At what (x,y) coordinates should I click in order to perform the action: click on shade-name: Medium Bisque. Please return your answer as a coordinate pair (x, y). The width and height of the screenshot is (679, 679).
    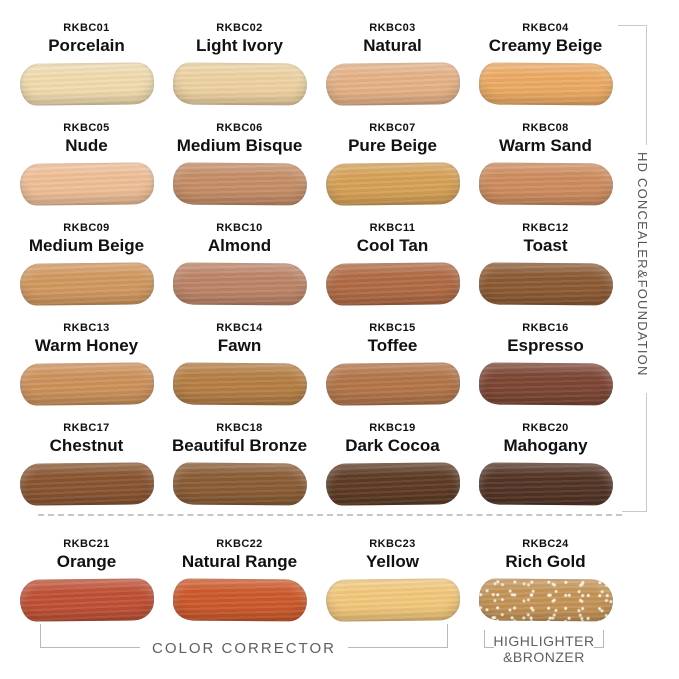
    Looking at the image, I should click on (239, 145).